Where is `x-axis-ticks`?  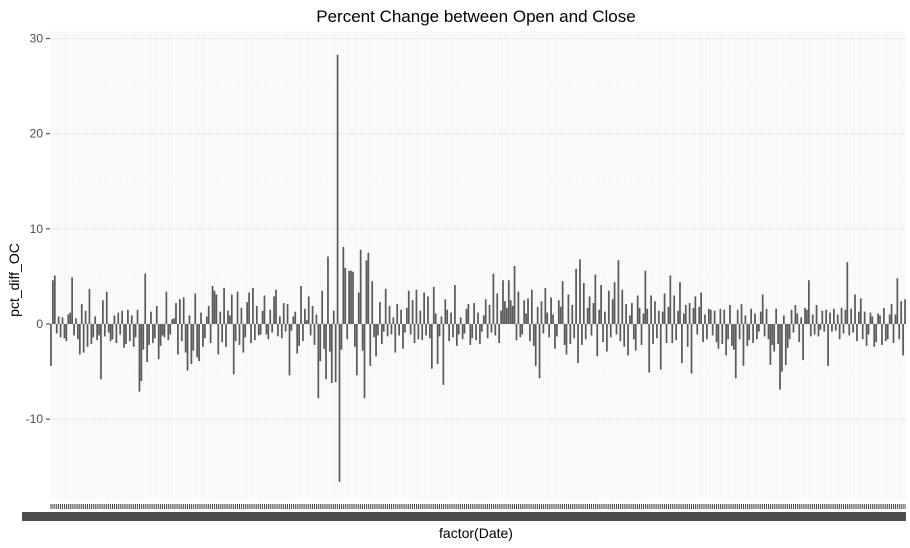
x-axis-ticks is located at coordinates (464, 512).